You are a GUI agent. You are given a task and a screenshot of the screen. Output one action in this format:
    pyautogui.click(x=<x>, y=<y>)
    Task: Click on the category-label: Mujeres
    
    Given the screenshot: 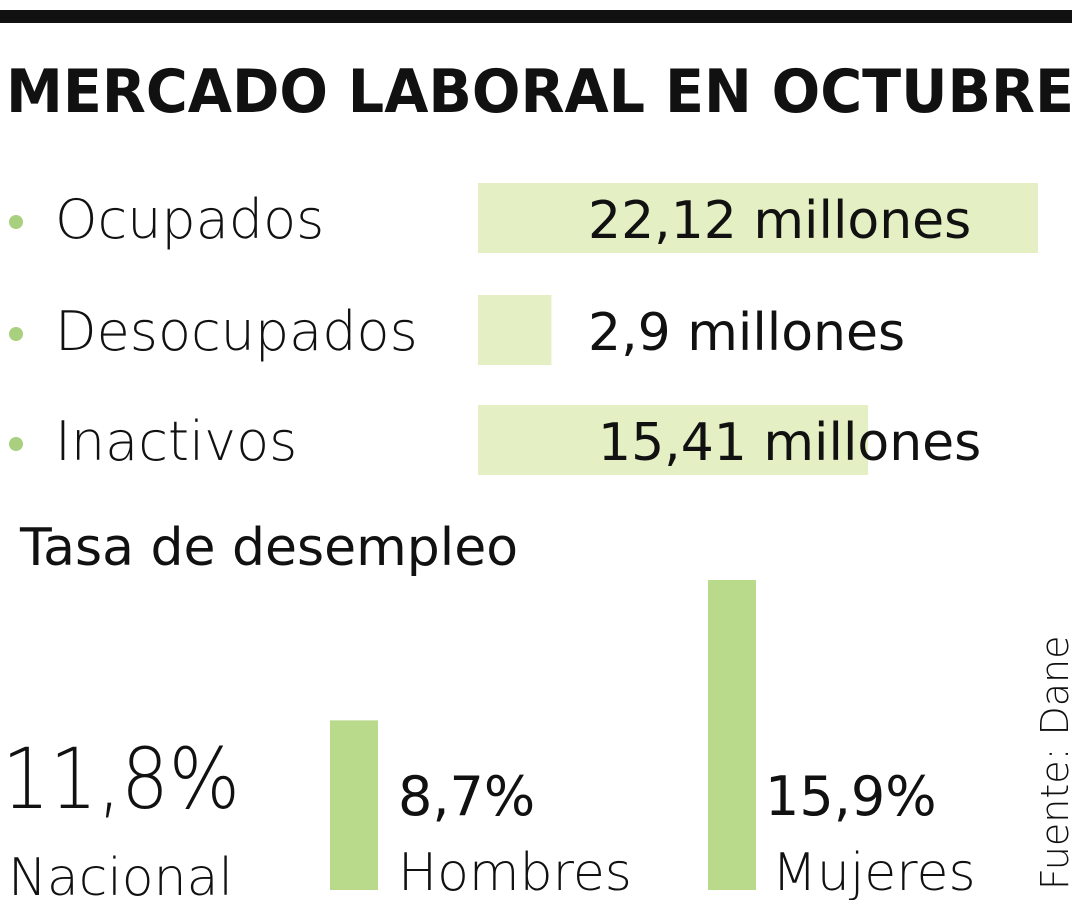 What is the action you would take?
    pyautogui.click(x=874, y=871)
    